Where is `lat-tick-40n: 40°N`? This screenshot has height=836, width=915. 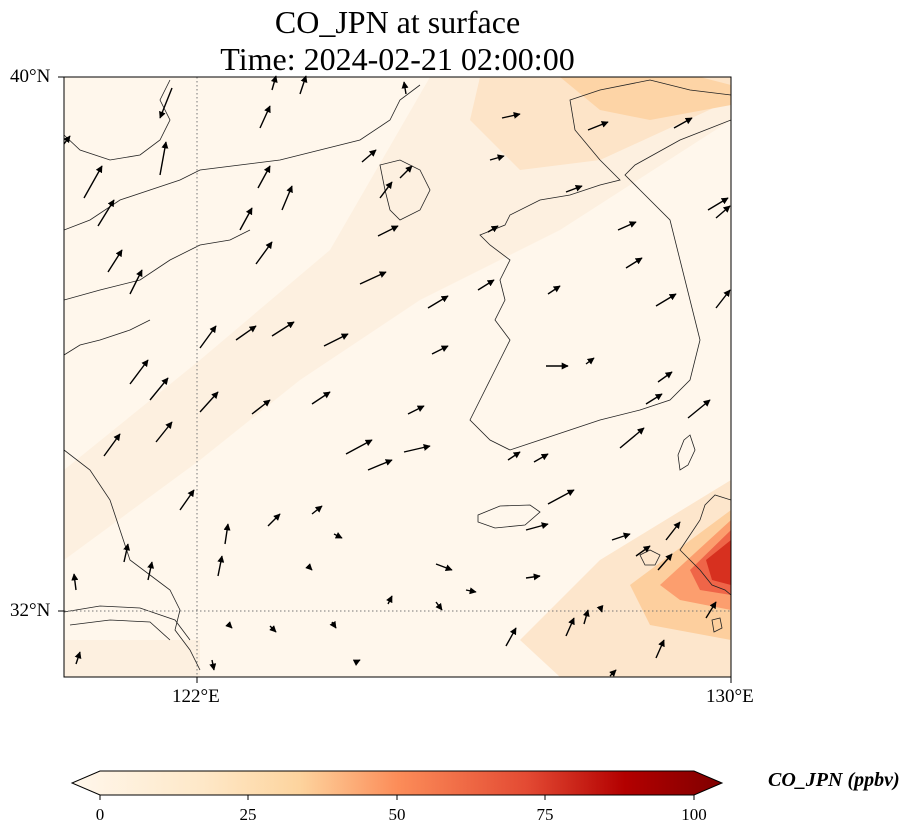 lat-tick-40n: 40°N is located at coordinates (30, 76).